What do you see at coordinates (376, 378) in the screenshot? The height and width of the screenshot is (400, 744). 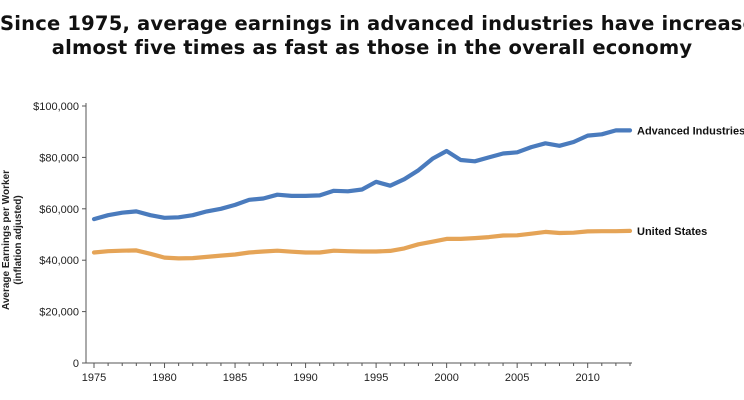 I see `x-tick-label: 1995` at bounding box center [376, 378].